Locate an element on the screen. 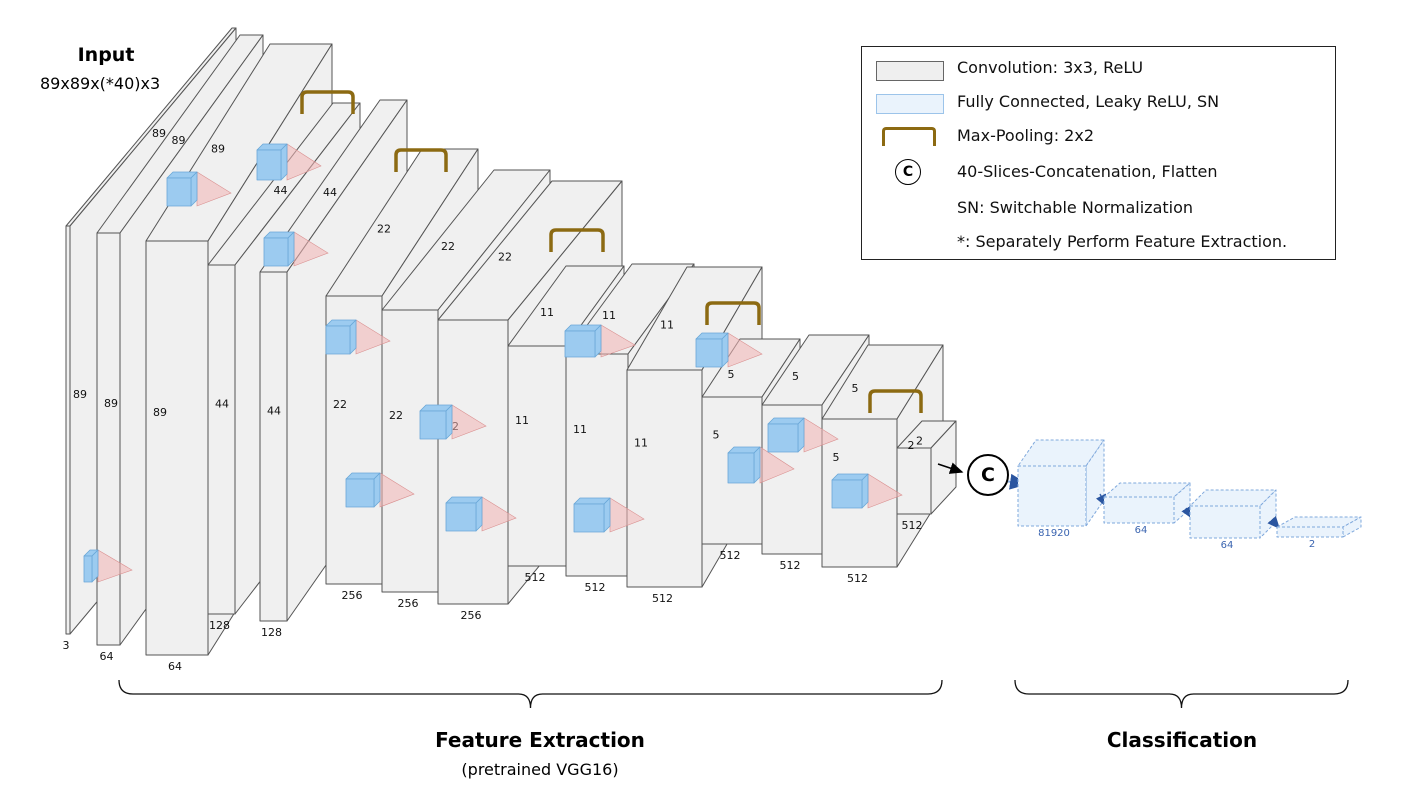  fc-block-icon is located at coordinates (910, 104).